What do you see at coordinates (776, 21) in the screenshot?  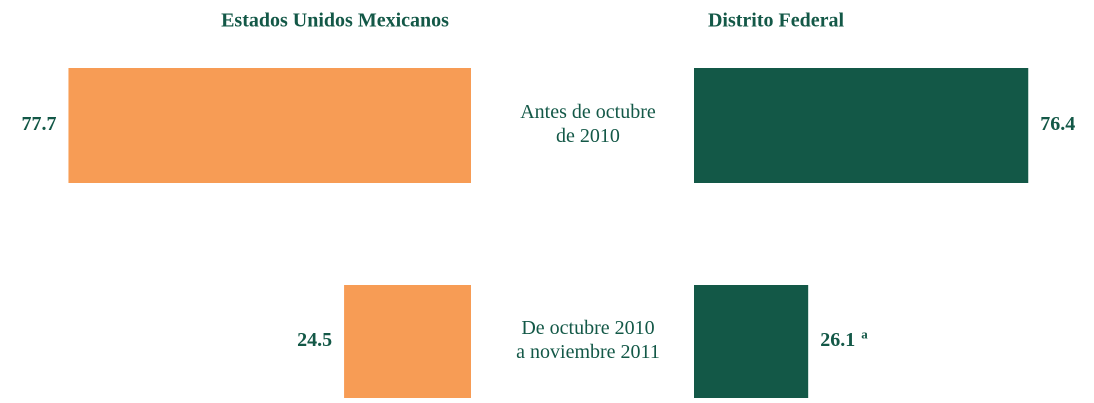 I see `panel-title: Distrito Federal` at bounding box center [776, 21].